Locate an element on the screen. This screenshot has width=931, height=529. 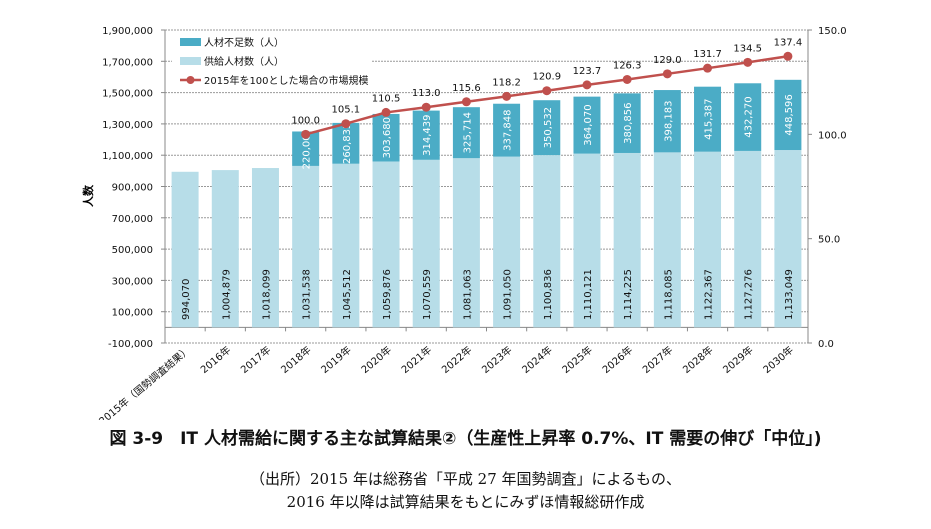
x-tick-label: 2017年 is located at coordinates (256, 359).